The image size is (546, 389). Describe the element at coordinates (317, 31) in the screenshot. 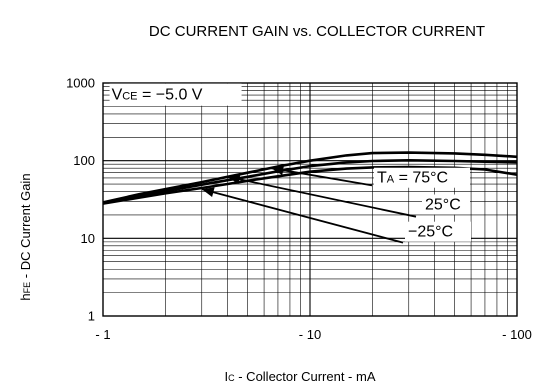

I see `chart-title: DC CURRENT GAIN vs. COLLECTOR CURRENT` at that location.